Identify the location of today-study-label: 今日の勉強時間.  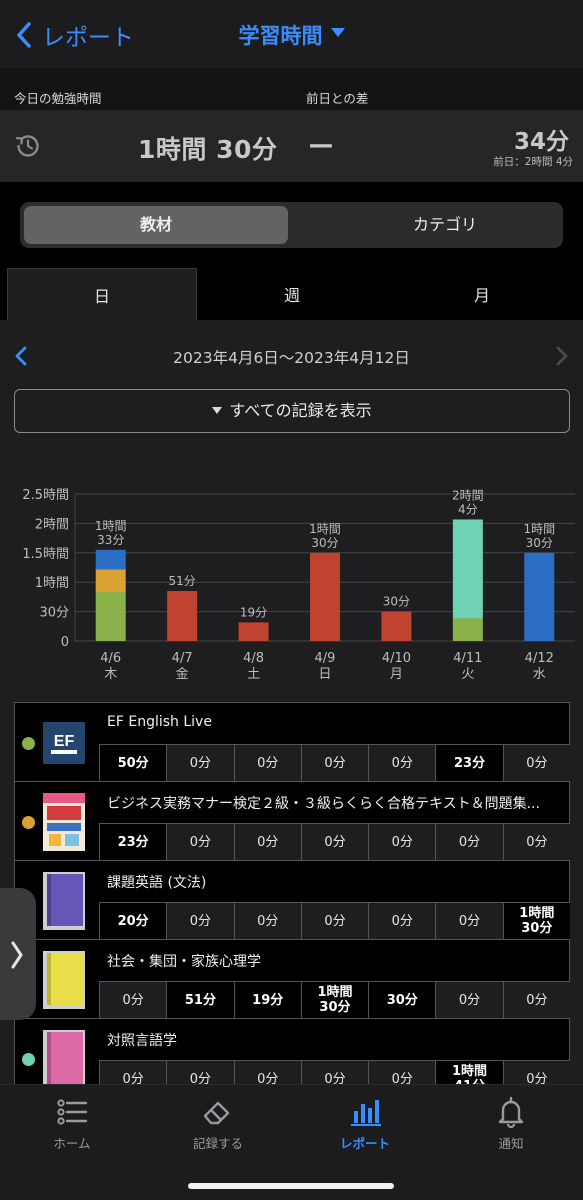
(58, 98).